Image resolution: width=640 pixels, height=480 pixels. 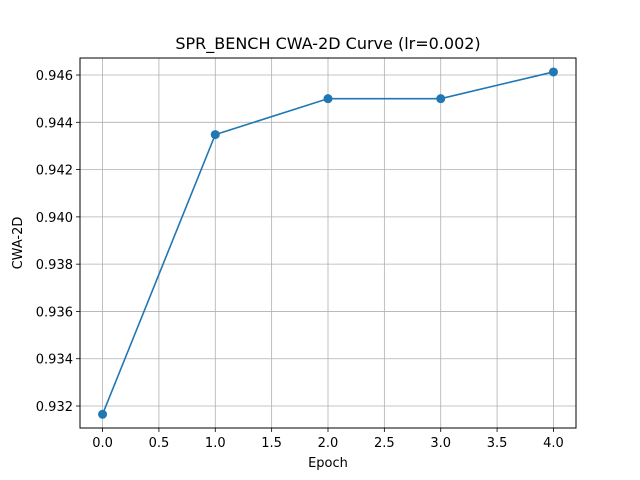 I want to click on chart-title: SPR_BENCH CWA-2D Curve (lr=0.002), so click(x=327, y=44).